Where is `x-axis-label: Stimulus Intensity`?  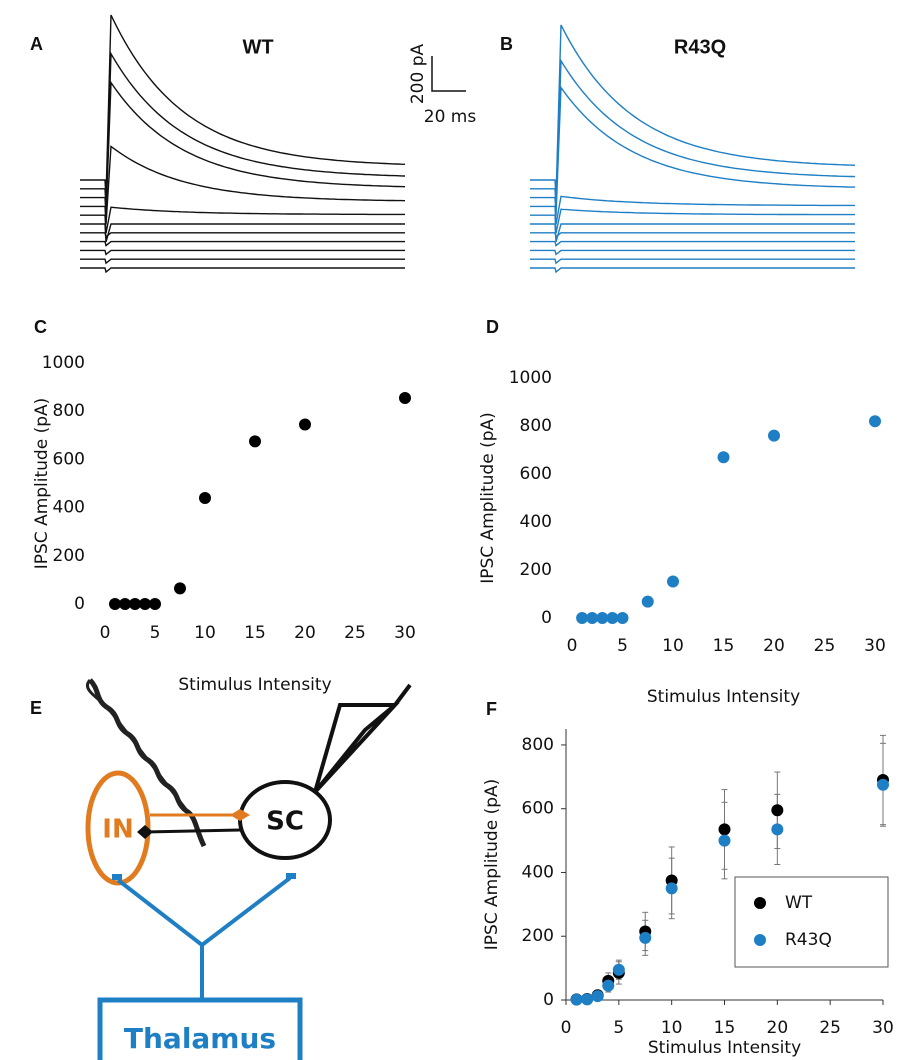
x-axis-label: Stimulus Intensity is located at coordinates (723, 697).